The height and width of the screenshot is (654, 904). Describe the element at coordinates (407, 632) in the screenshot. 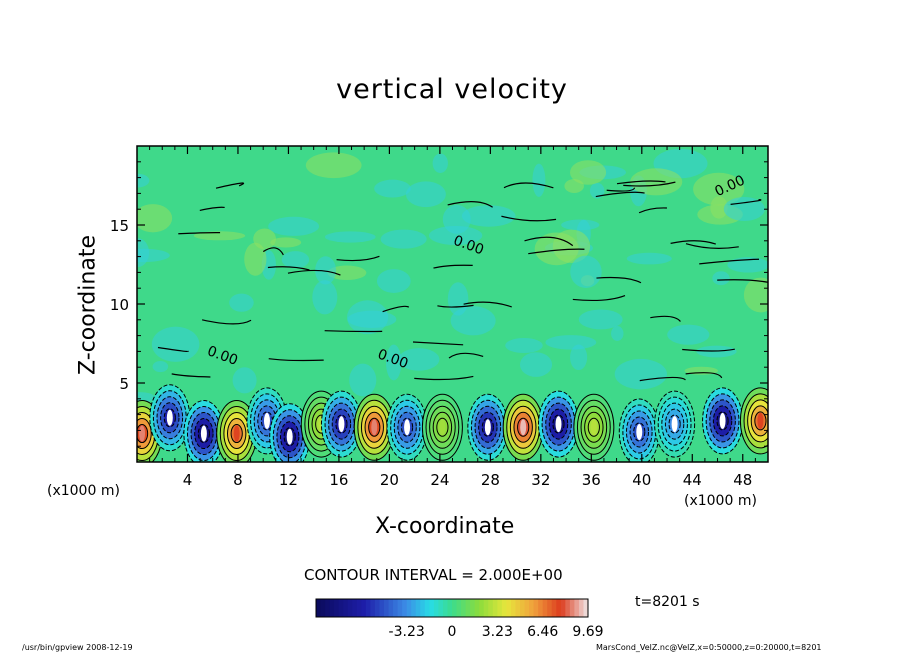

I see `colorbar-tick-label: -3.23` at that location.